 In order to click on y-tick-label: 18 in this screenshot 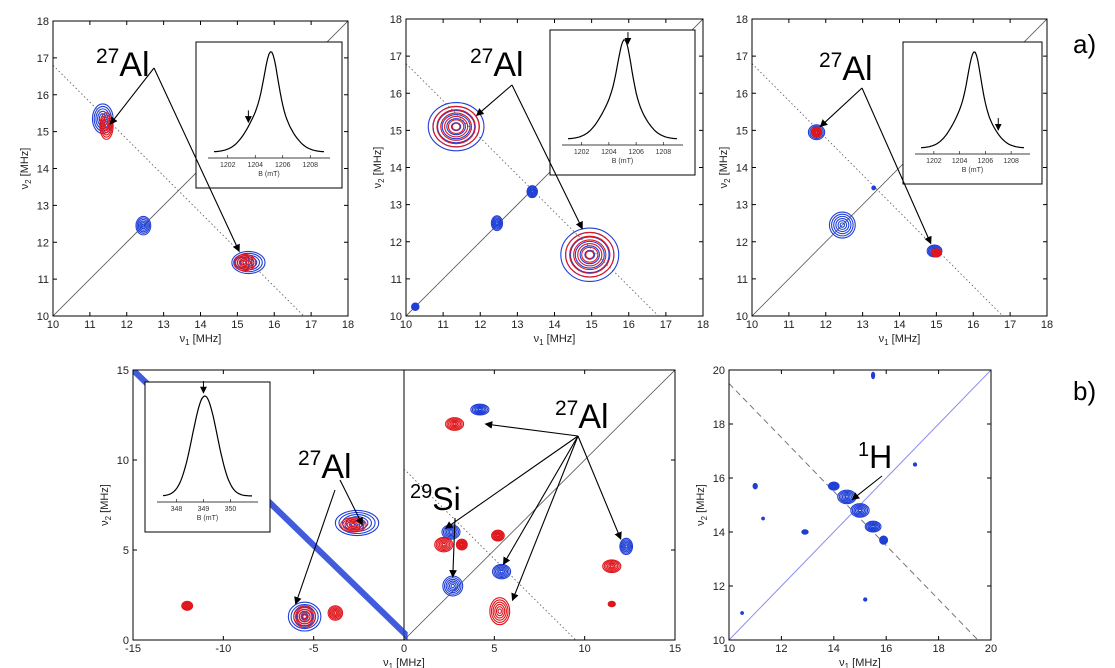, I will do `click(43, 22)`.